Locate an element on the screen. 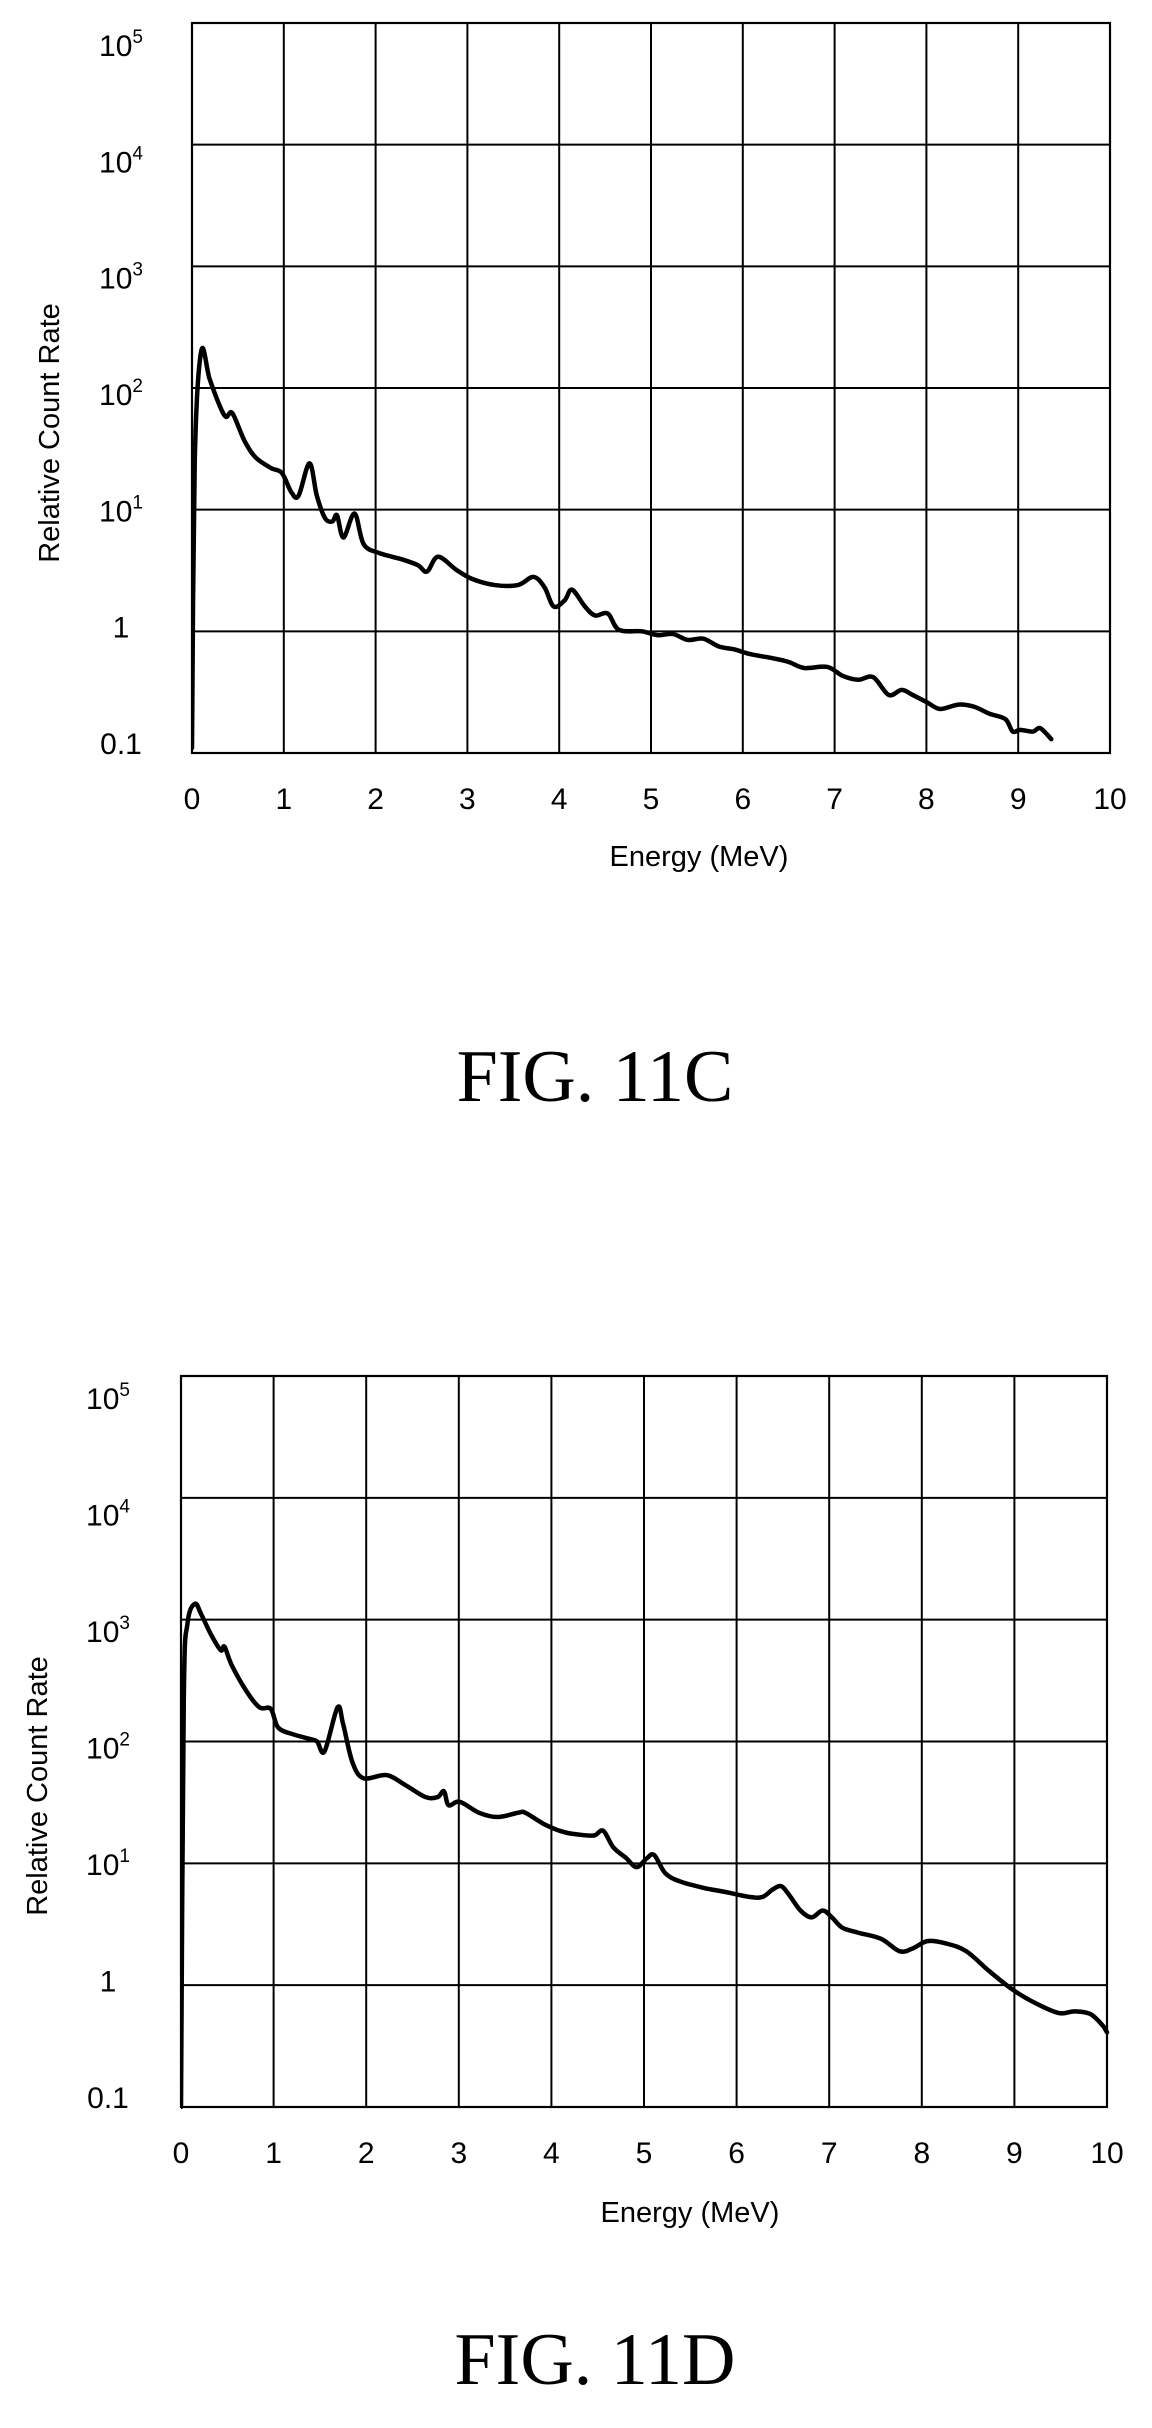 The height and width of the screenshot is (2428, 1152). figure-caption: FIG. 11D is located at coordinates (595, 2360).